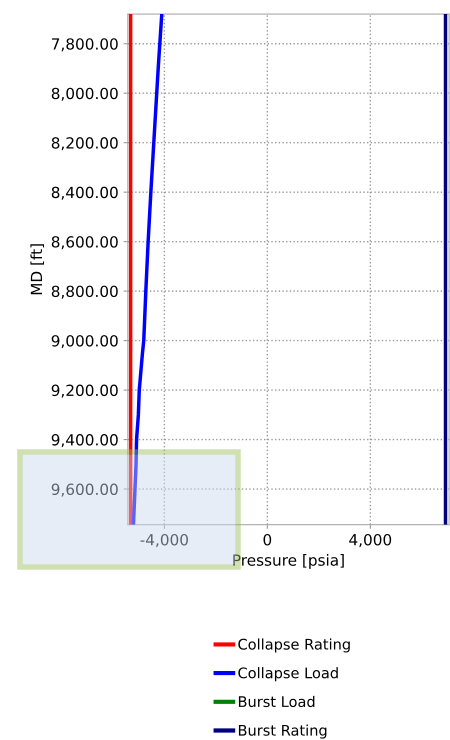 This screenshot has width=450, height=740. What do you see at coordinates (294, 645) in the screenshot?
I see `legend-label: Collapse Rating` at bounding box center [294, 645].